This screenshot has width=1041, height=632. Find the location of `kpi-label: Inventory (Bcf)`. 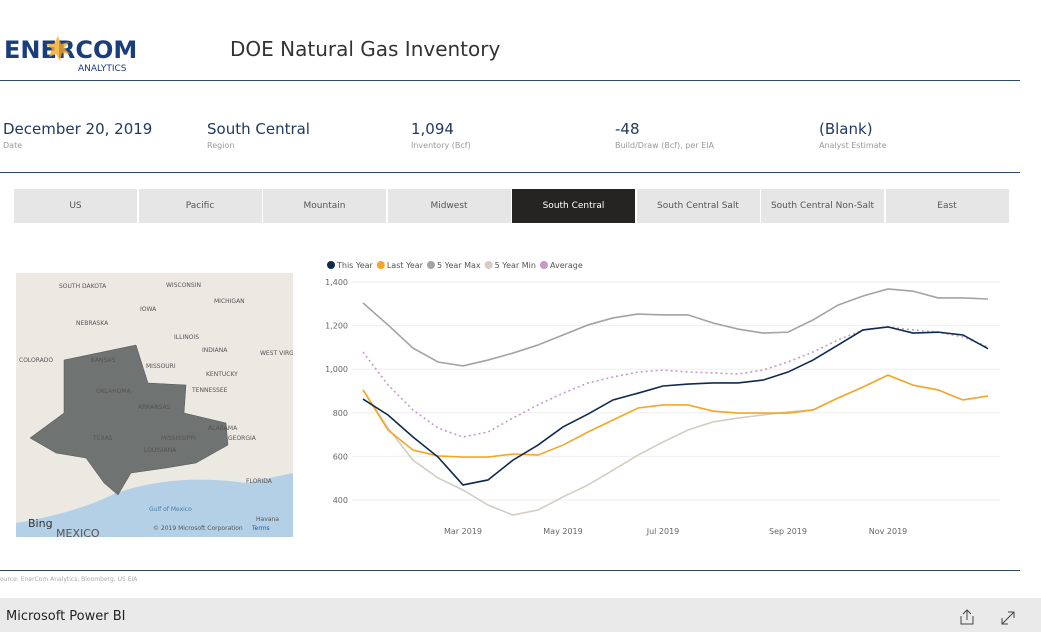

kpi-label: Inventory (Bcf) is located at coordinates (441, 145).